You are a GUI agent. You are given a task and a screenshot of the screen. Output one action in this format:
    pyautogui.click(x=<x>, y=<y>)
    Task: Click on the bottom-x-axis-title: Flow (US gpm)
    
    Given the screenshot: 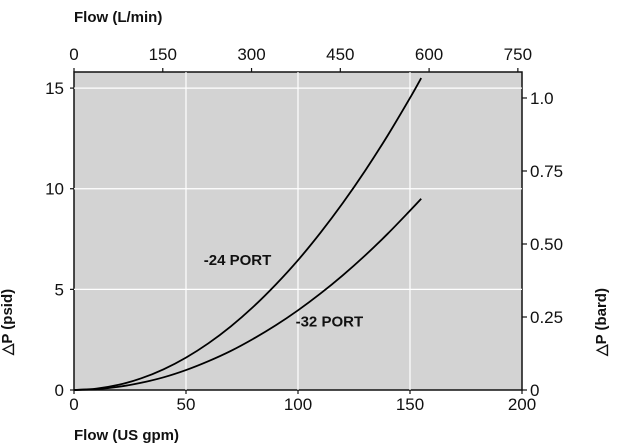 What is the action you would take?
    pyautogui.click(x=126, y=435)
    